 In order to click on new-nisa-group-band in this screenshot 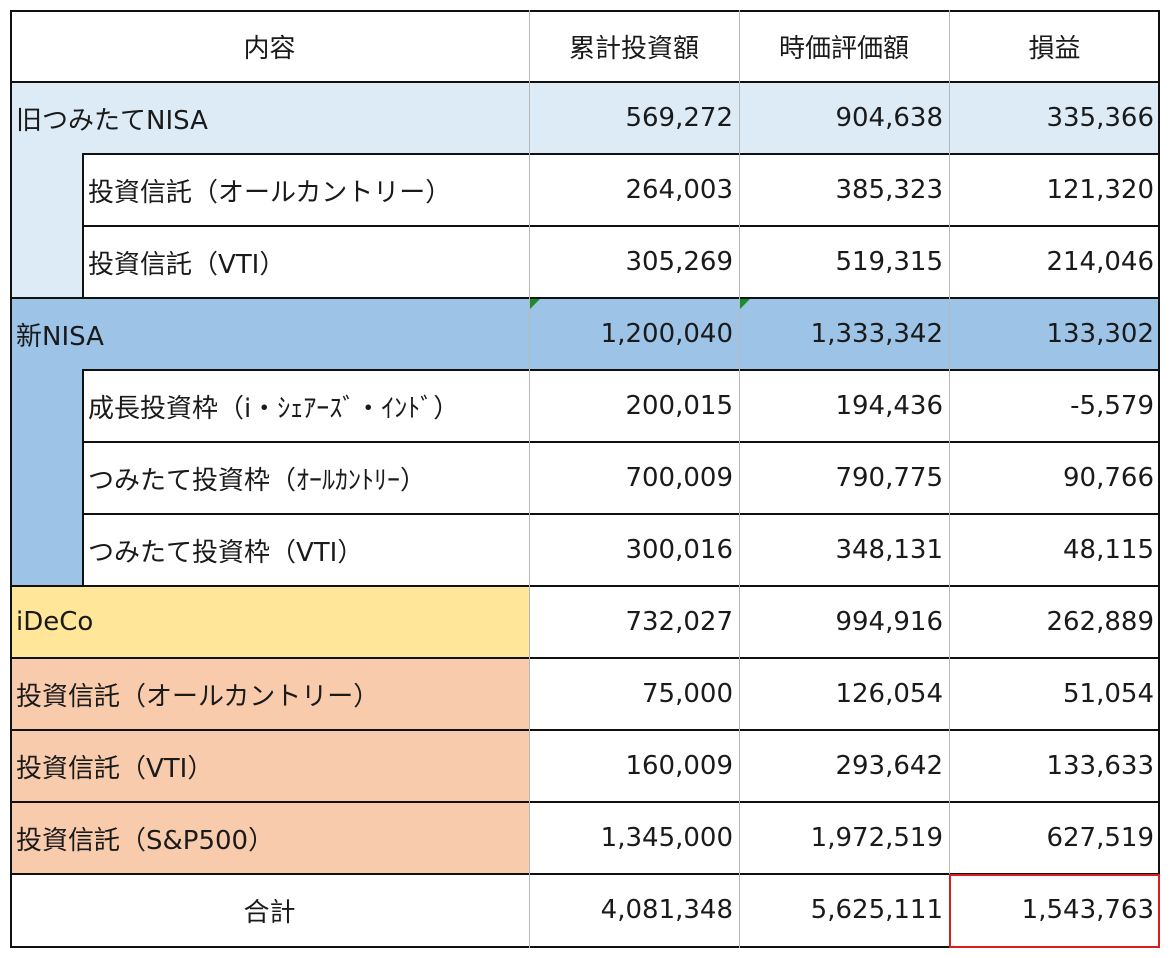, I will do `click(46, 478)`.